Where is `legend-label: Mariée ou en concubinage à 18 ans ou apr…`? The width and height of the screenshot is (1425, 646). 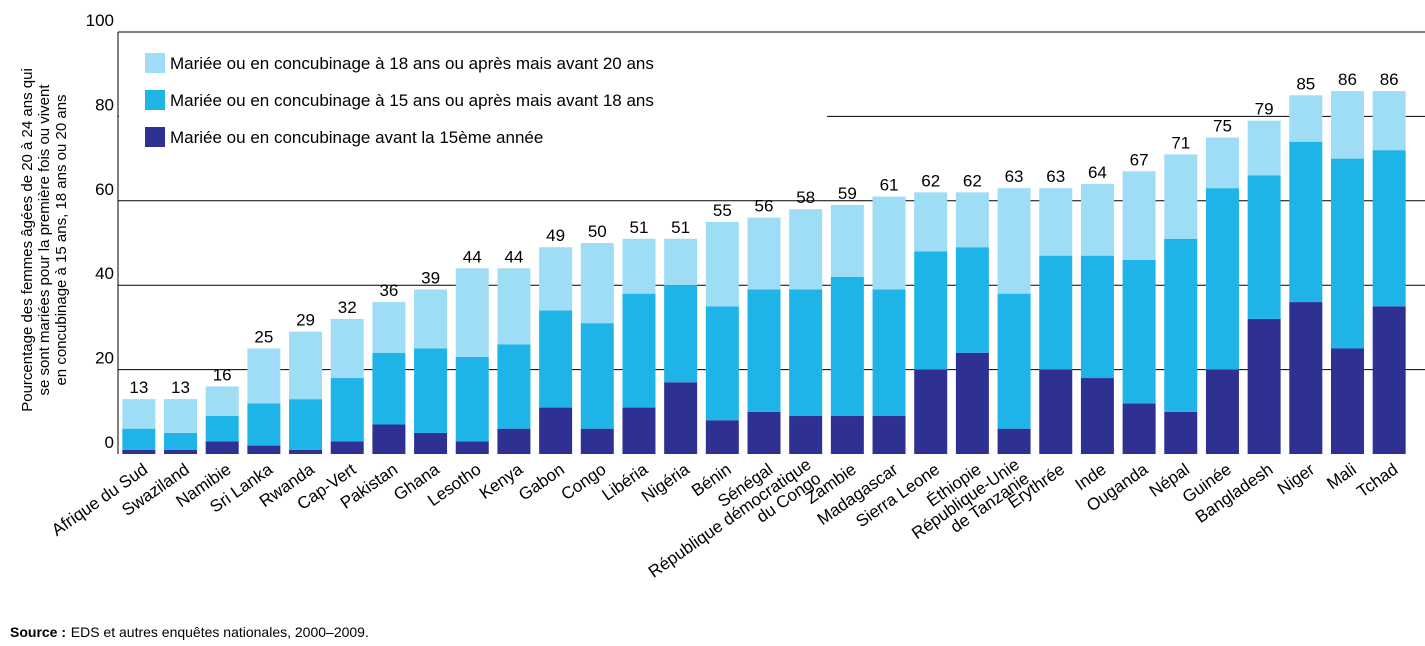 legend-label: Mariée ou en concubinage à 18 ans ou apr… is located at coordinates (412, 63).